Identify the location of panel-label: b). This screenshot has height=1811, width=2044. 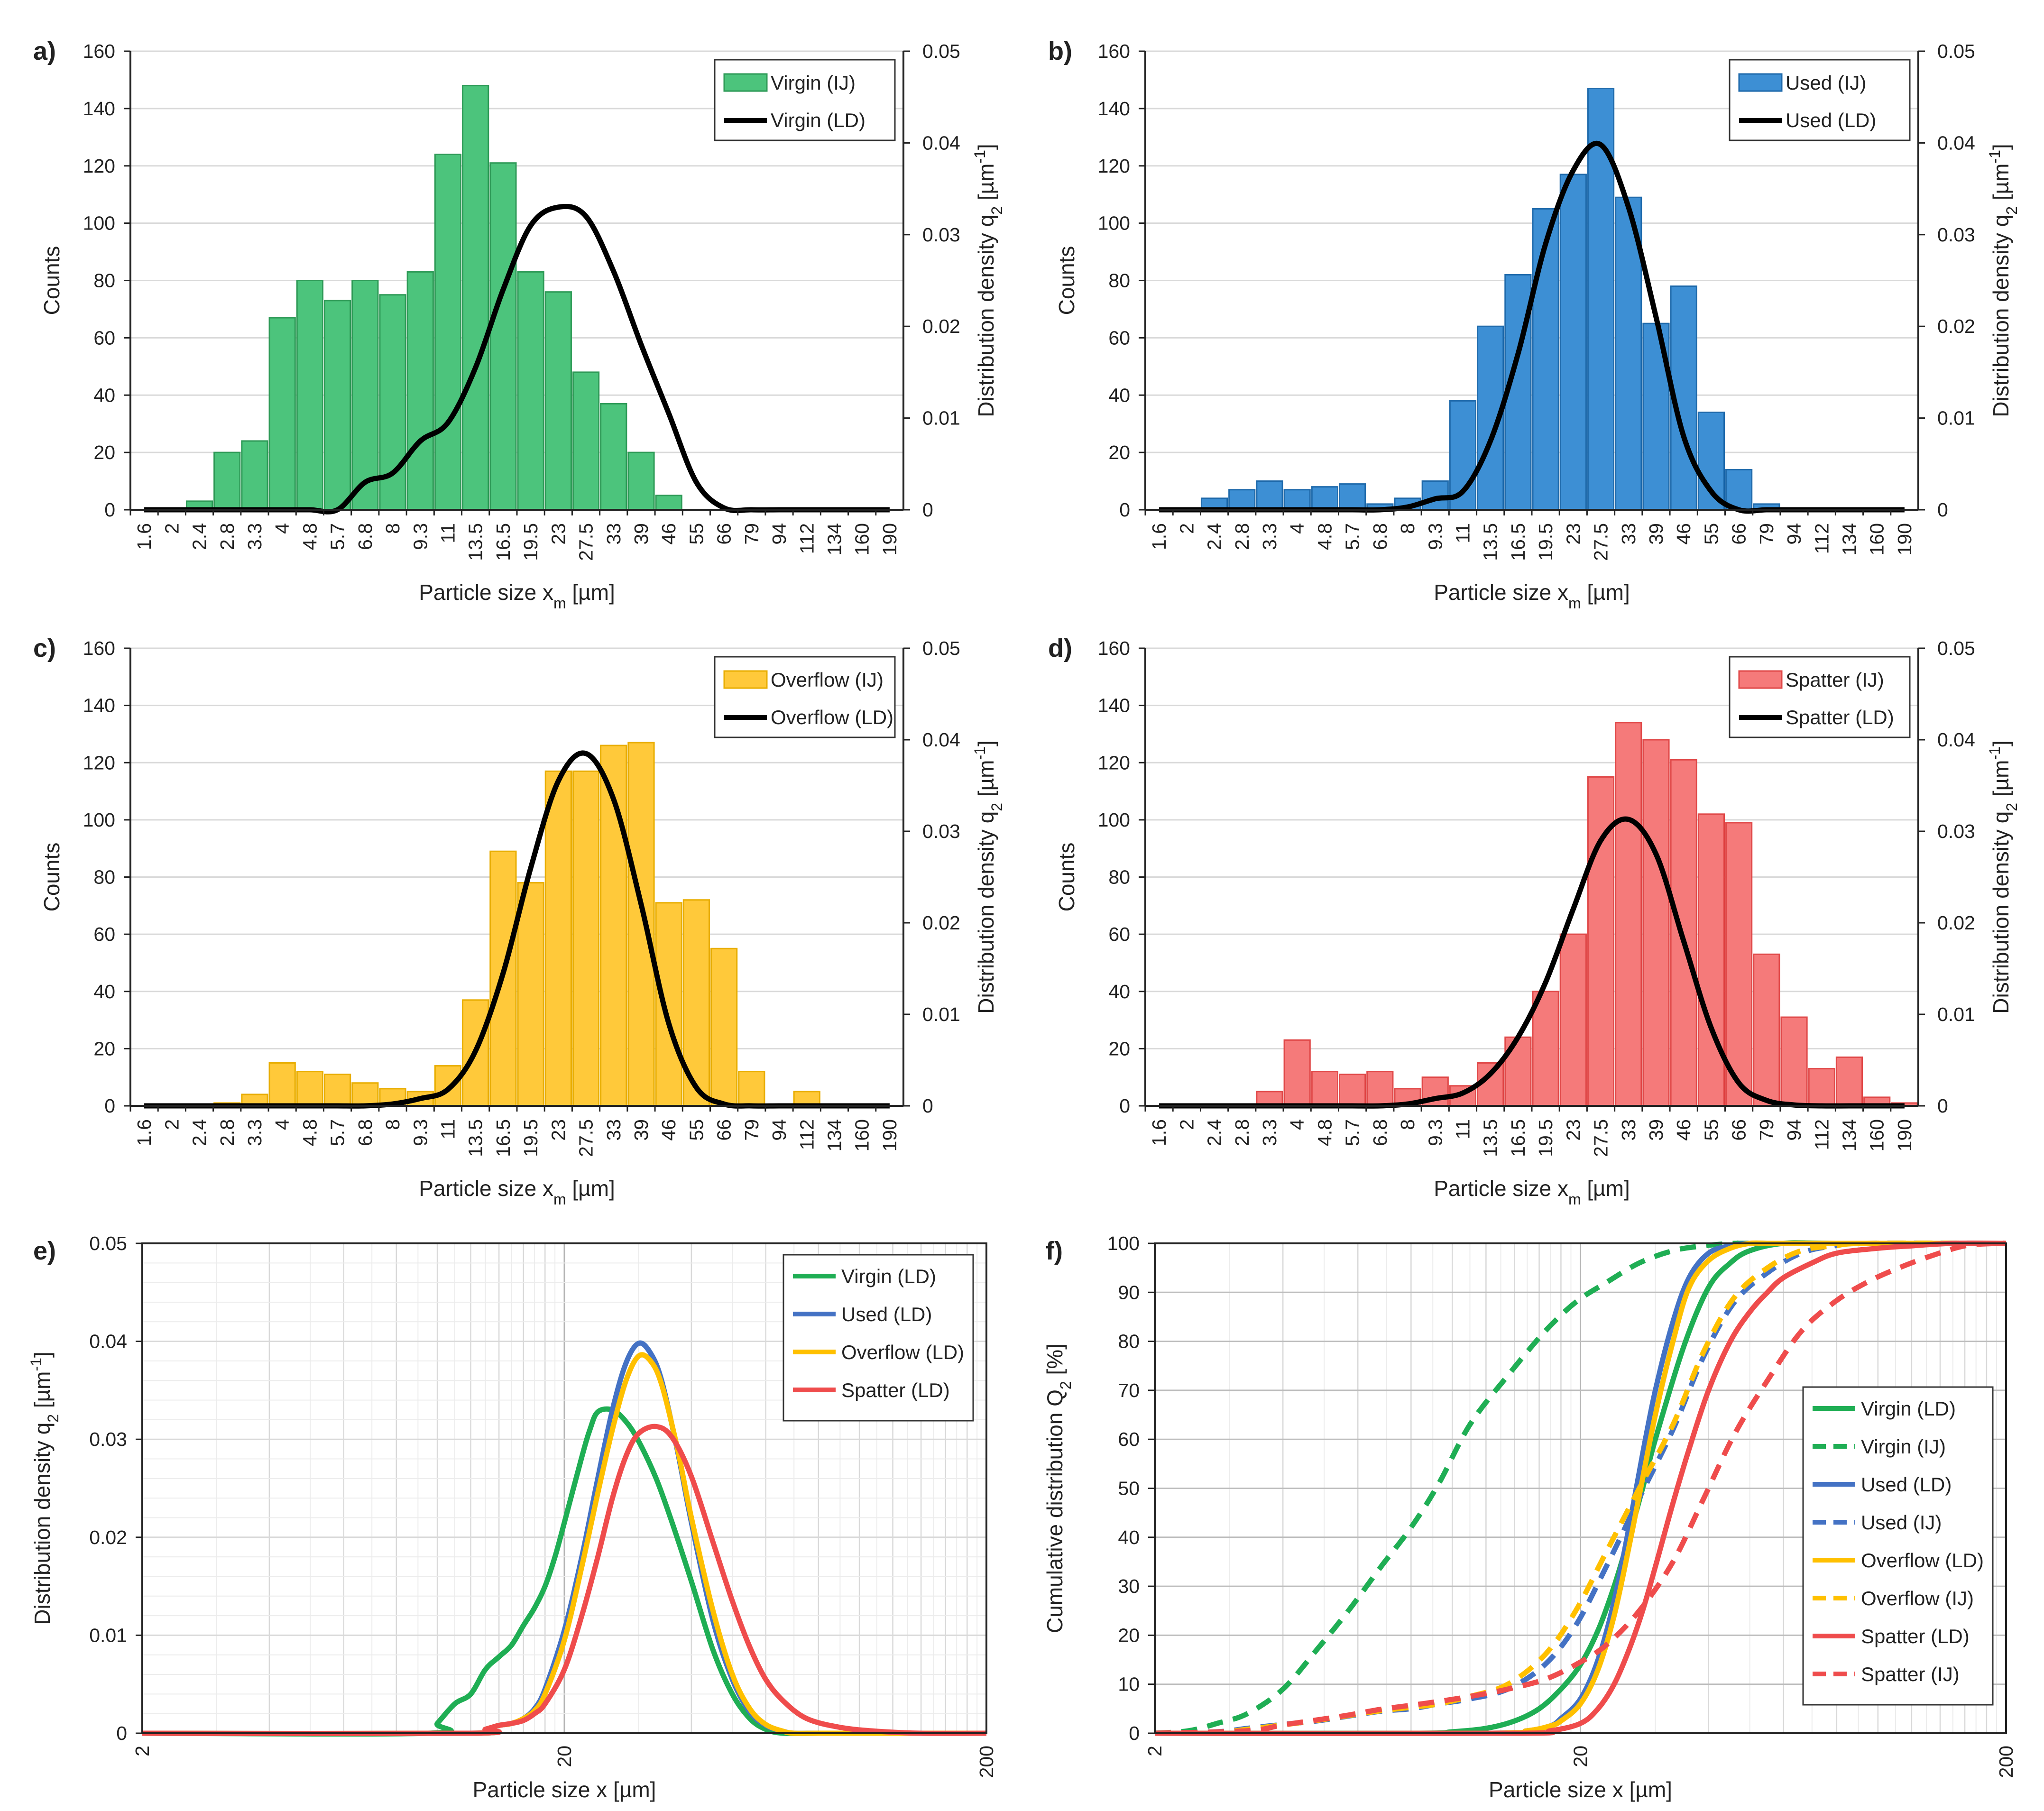
(1060, 51).